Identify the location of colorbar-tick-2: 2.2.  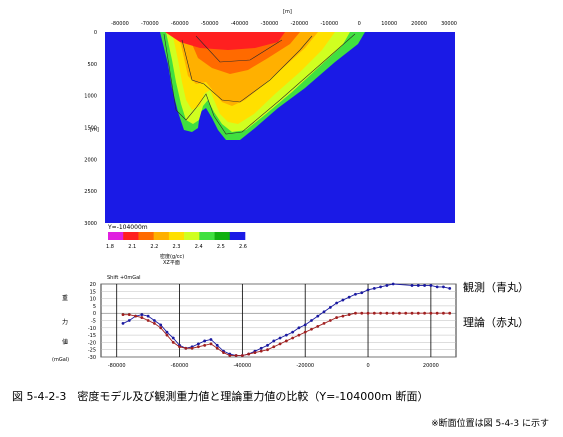
(154, 247).